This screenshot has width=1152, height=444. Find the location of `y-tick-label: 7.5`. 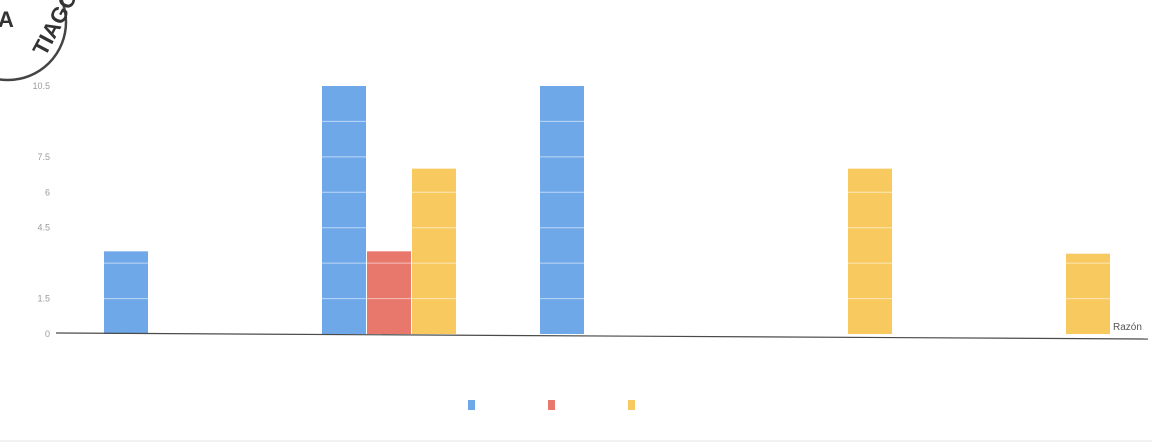

y-tick-label: 7.5 is located at coordinates (43, 157).